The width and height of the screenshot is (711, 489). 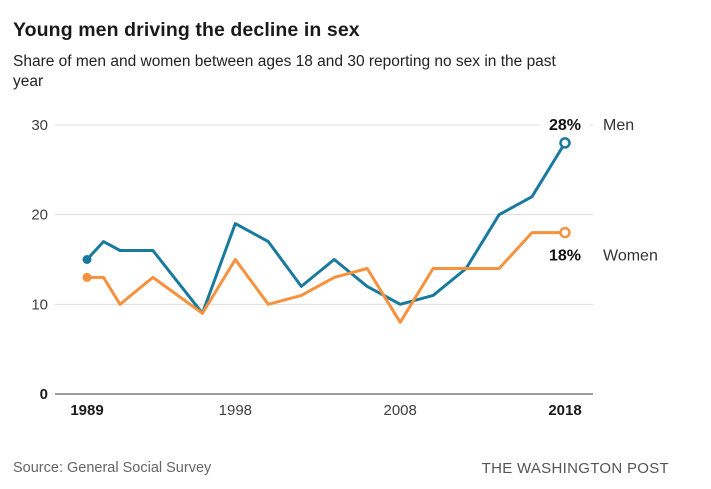 What do you see at coordinates (235, 410) in the screenshot?
I see `x-tick-label-1998: 1998` at bounding box center [235, 410].